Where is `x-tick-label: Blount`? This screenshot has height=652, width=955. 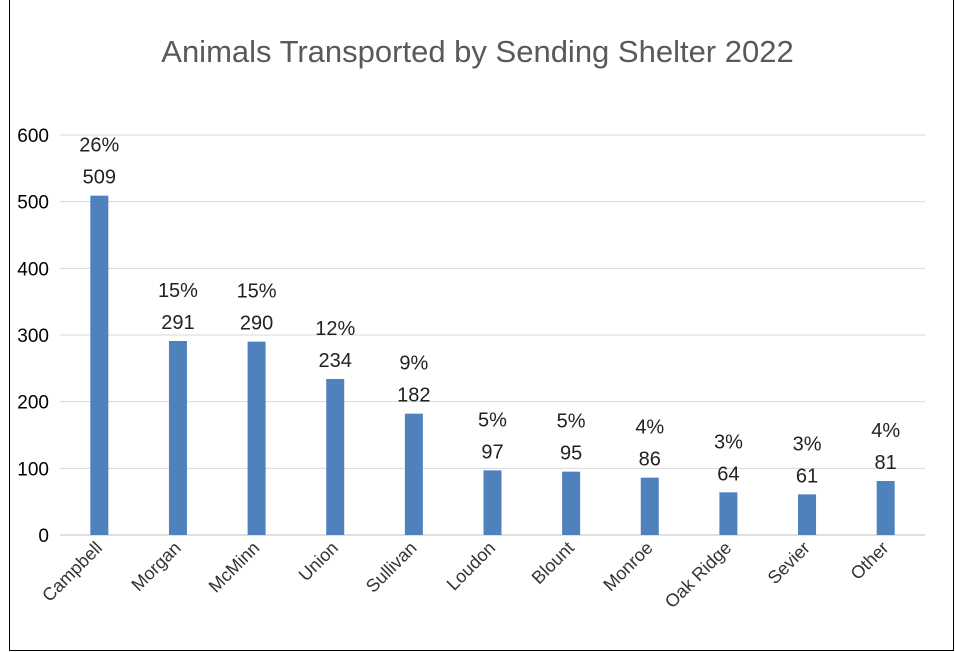 x-tick-label: Blount is located at coordinates (553, 563).